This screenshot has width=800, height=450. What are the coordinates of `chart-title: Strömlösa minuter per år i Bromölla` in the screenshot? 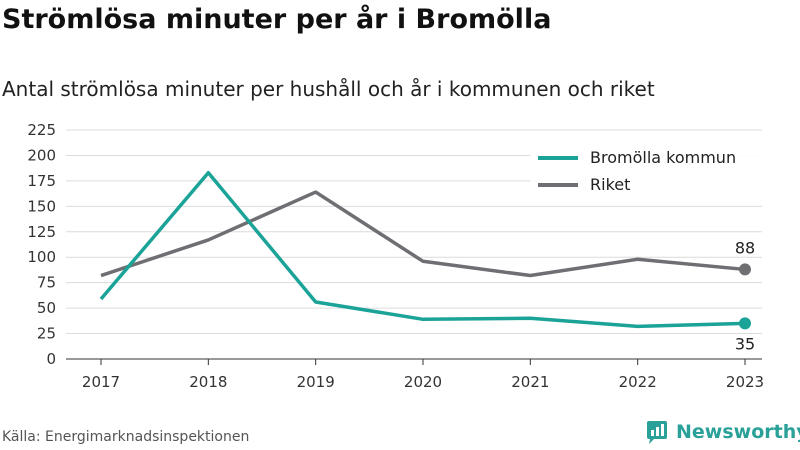 It's located at (277, 19).